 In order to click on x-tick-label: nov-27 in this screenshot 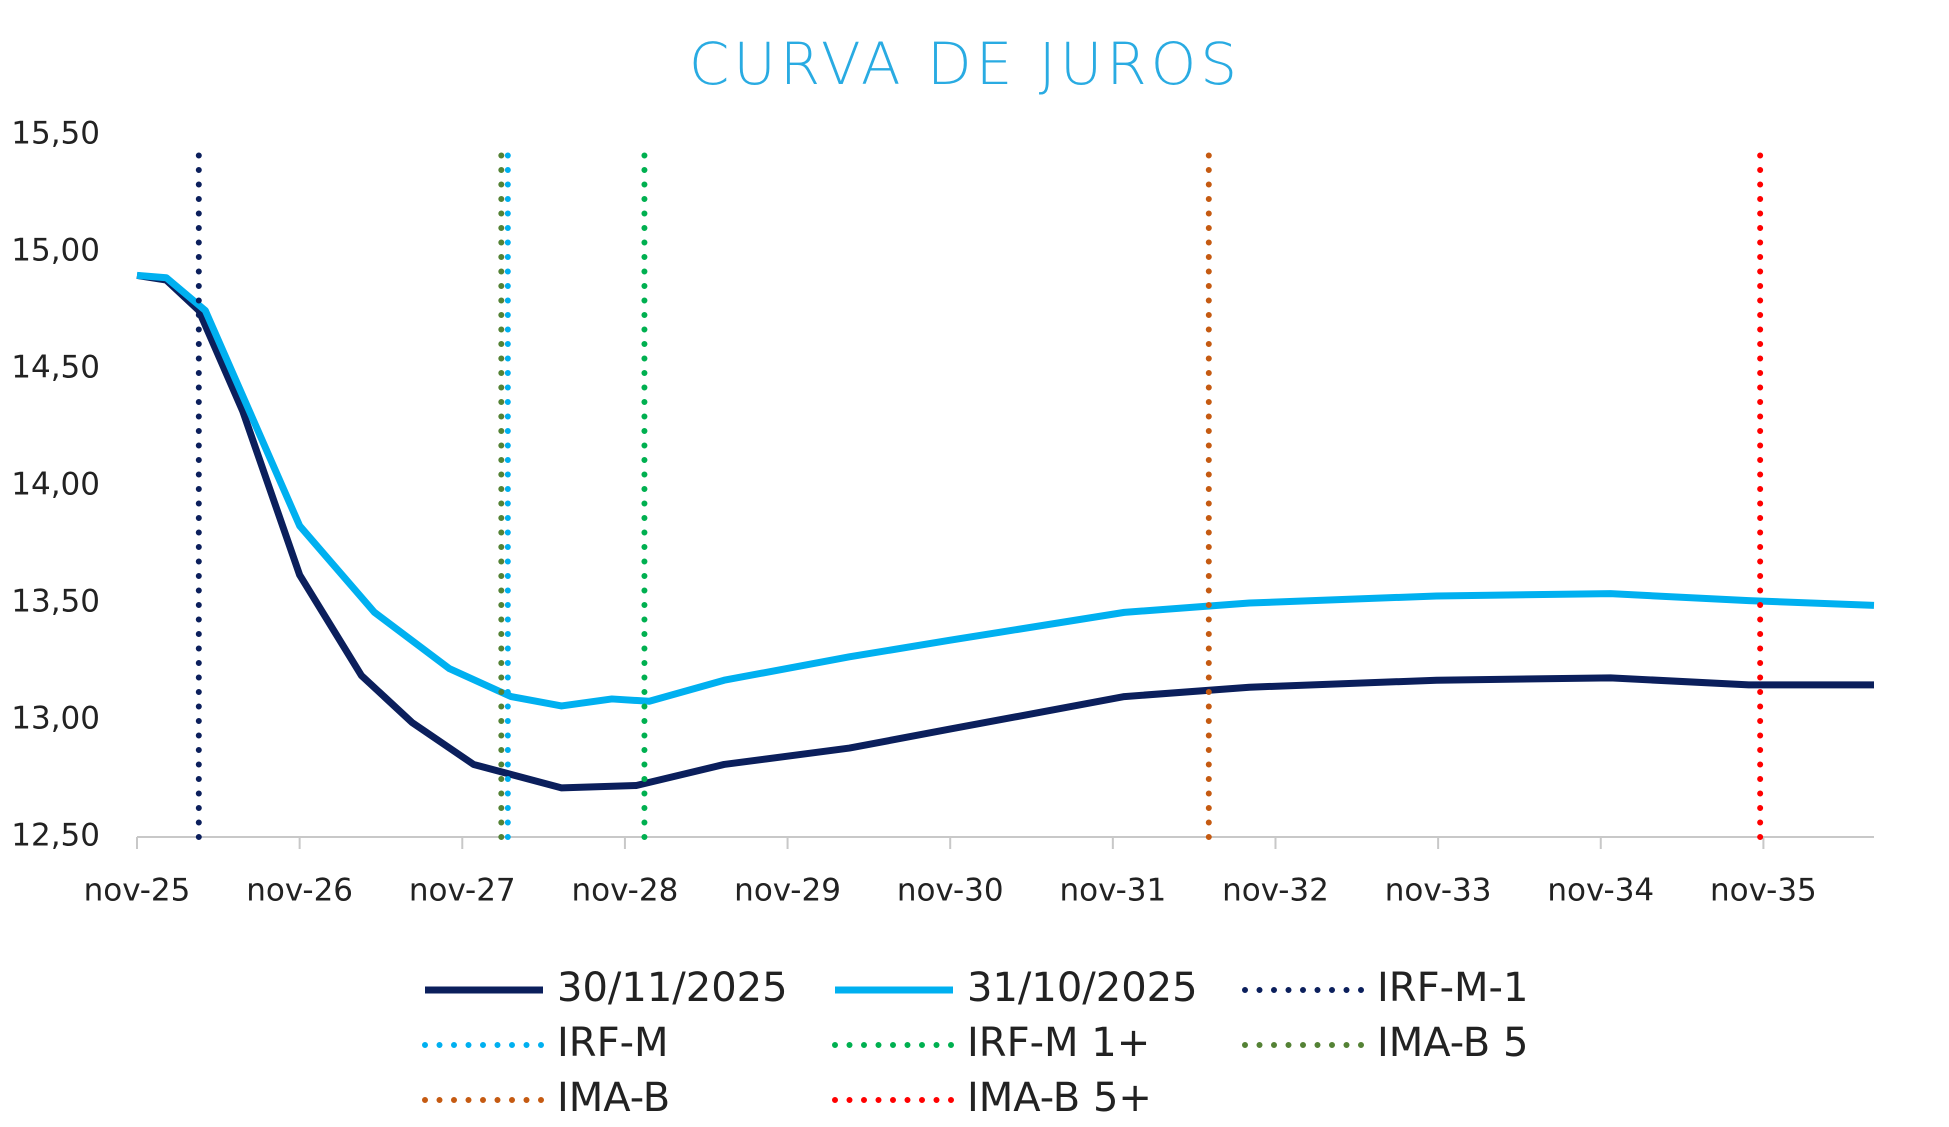, I will do `click(462, 891)`.